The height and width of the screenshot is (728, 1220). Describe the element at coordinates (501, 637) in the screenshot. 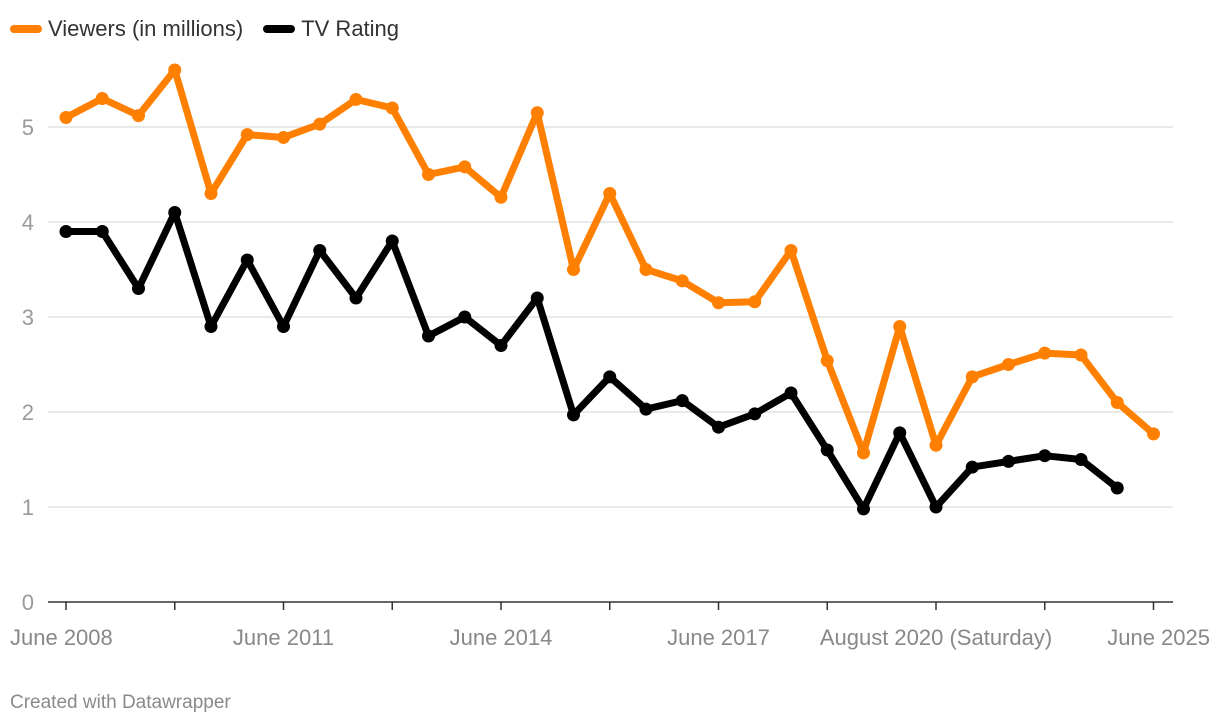

I see `x-tick-label-2: June 2014` at that location.